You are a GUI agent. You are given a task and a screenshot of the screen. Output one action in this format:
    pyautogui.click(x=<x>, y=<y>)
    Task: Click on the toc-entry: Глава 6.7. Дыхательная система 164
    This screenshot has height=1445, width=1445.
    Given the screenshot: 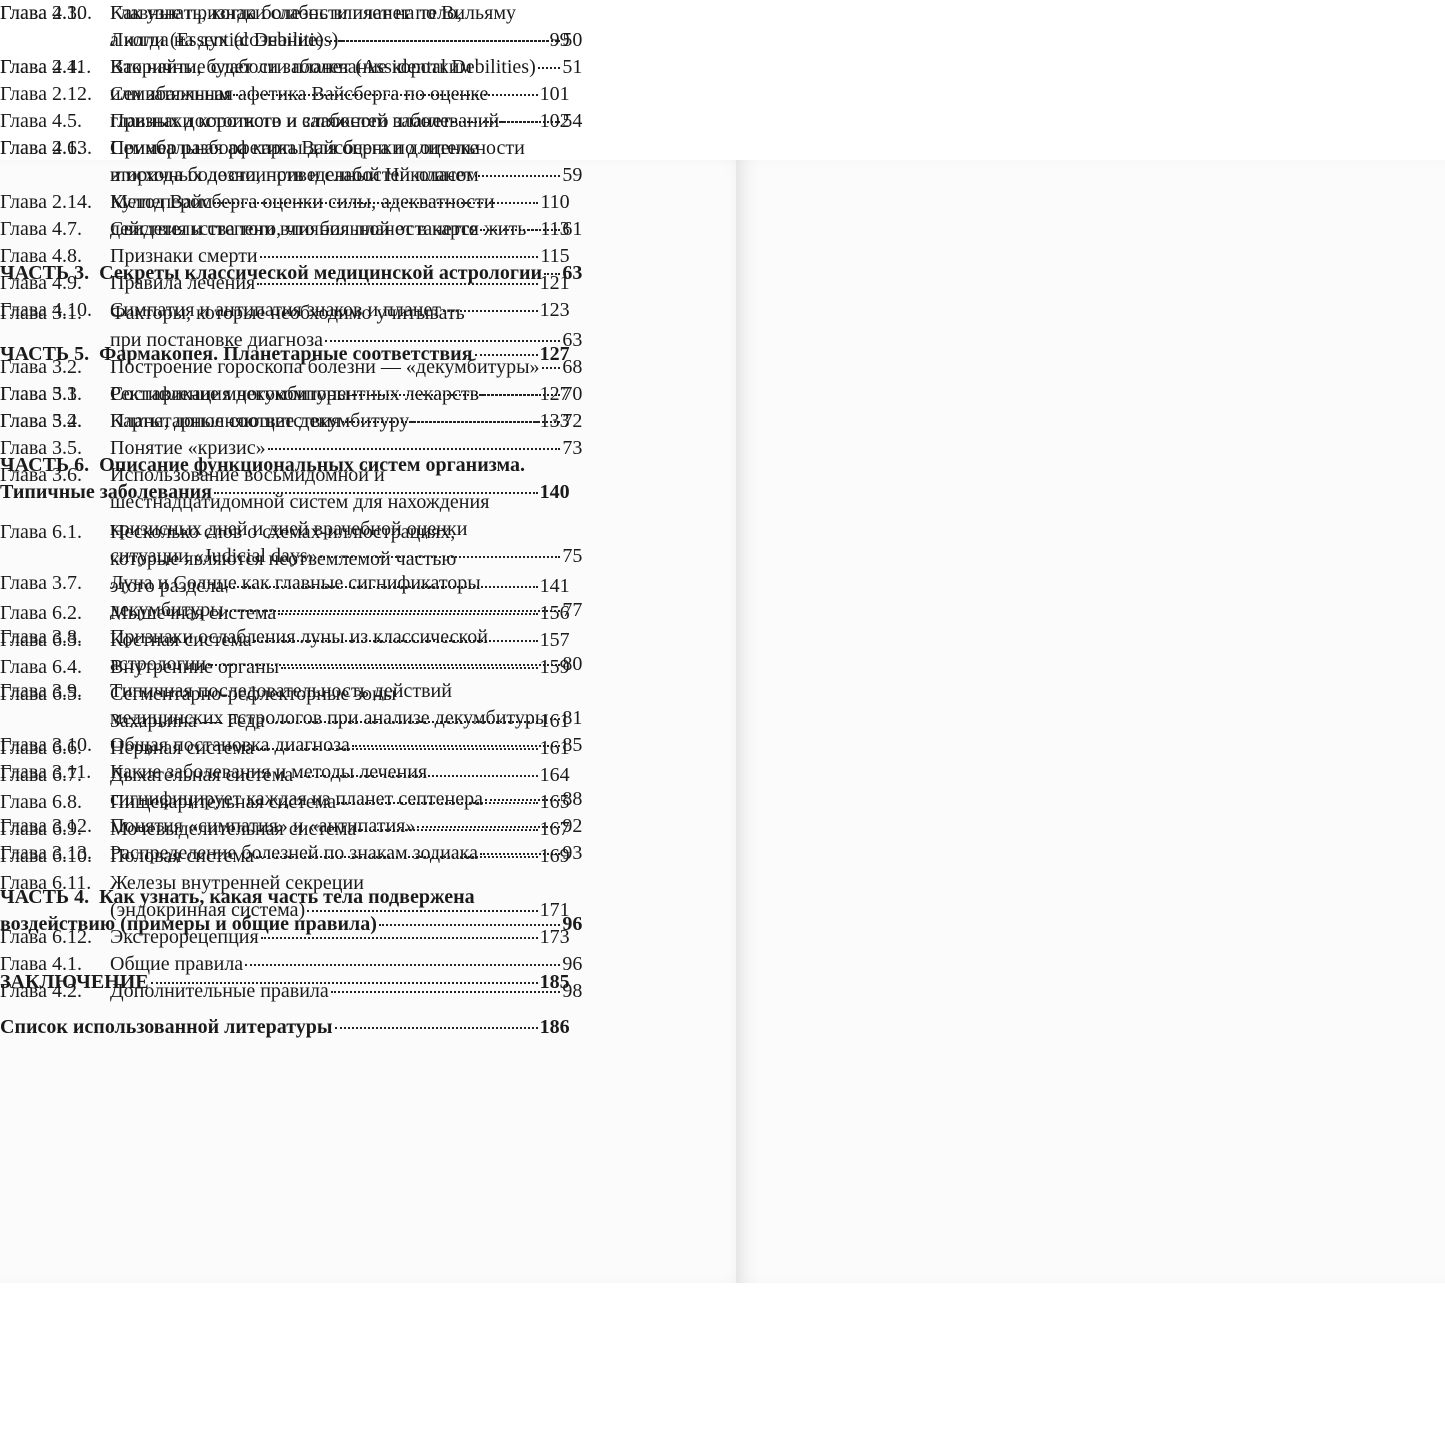 What is the action you would take?
    pyautogui.click(x=285, y=775)
    